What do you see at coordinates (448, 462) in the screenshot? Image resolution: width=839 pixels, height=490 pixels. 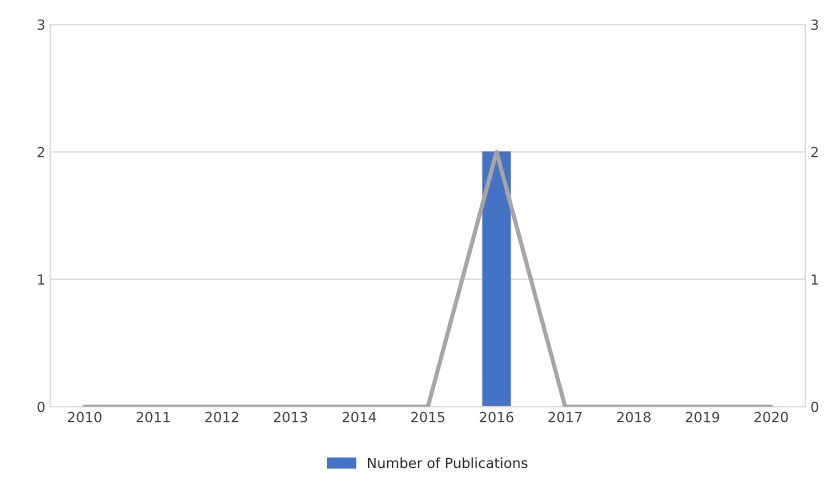 I see `legend-label: Number of Publications` at bounding box center [448, 462].